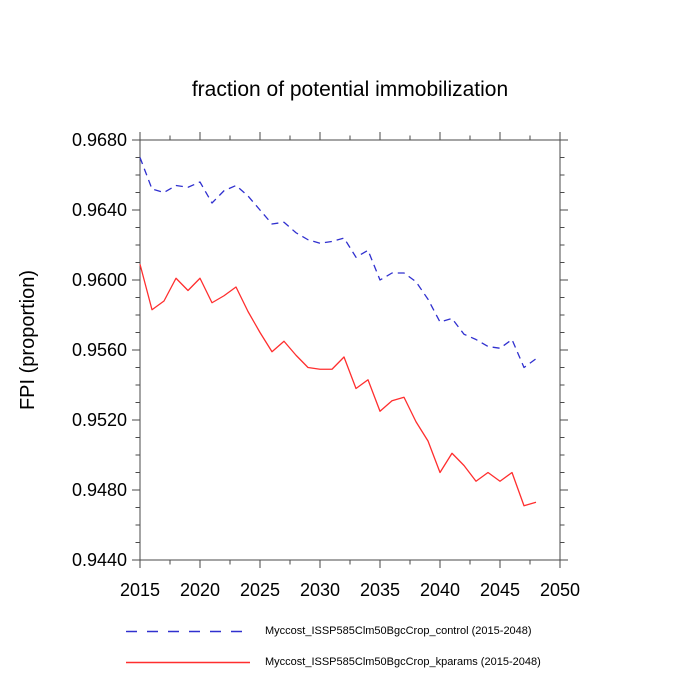  Describe the element at coordinates (99, 350) in the screenshot. I see `y-tick-label: 0.9560` at that location.